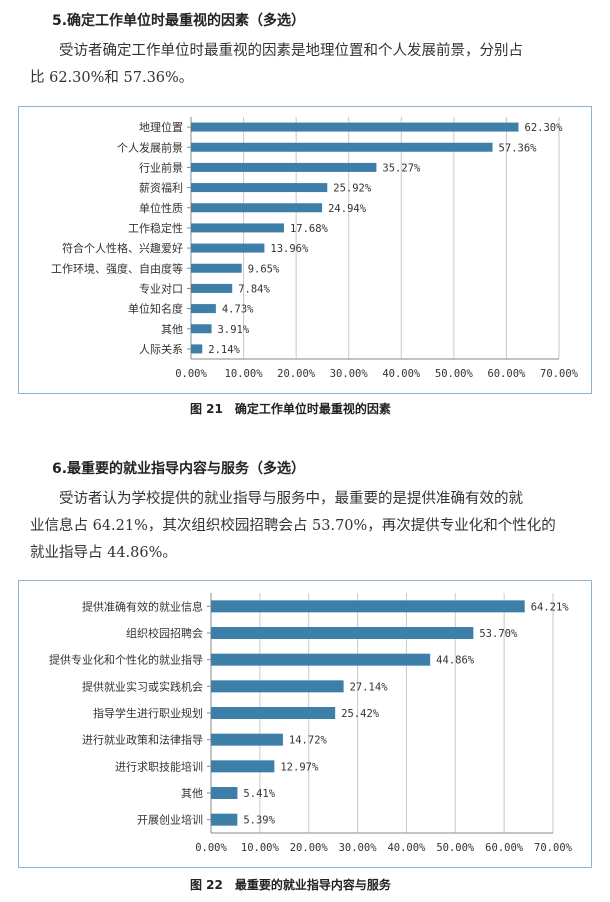  Describe the element at coordinates (161, 288) in the screenshot. I see `category-label: 专业对口` at that location.